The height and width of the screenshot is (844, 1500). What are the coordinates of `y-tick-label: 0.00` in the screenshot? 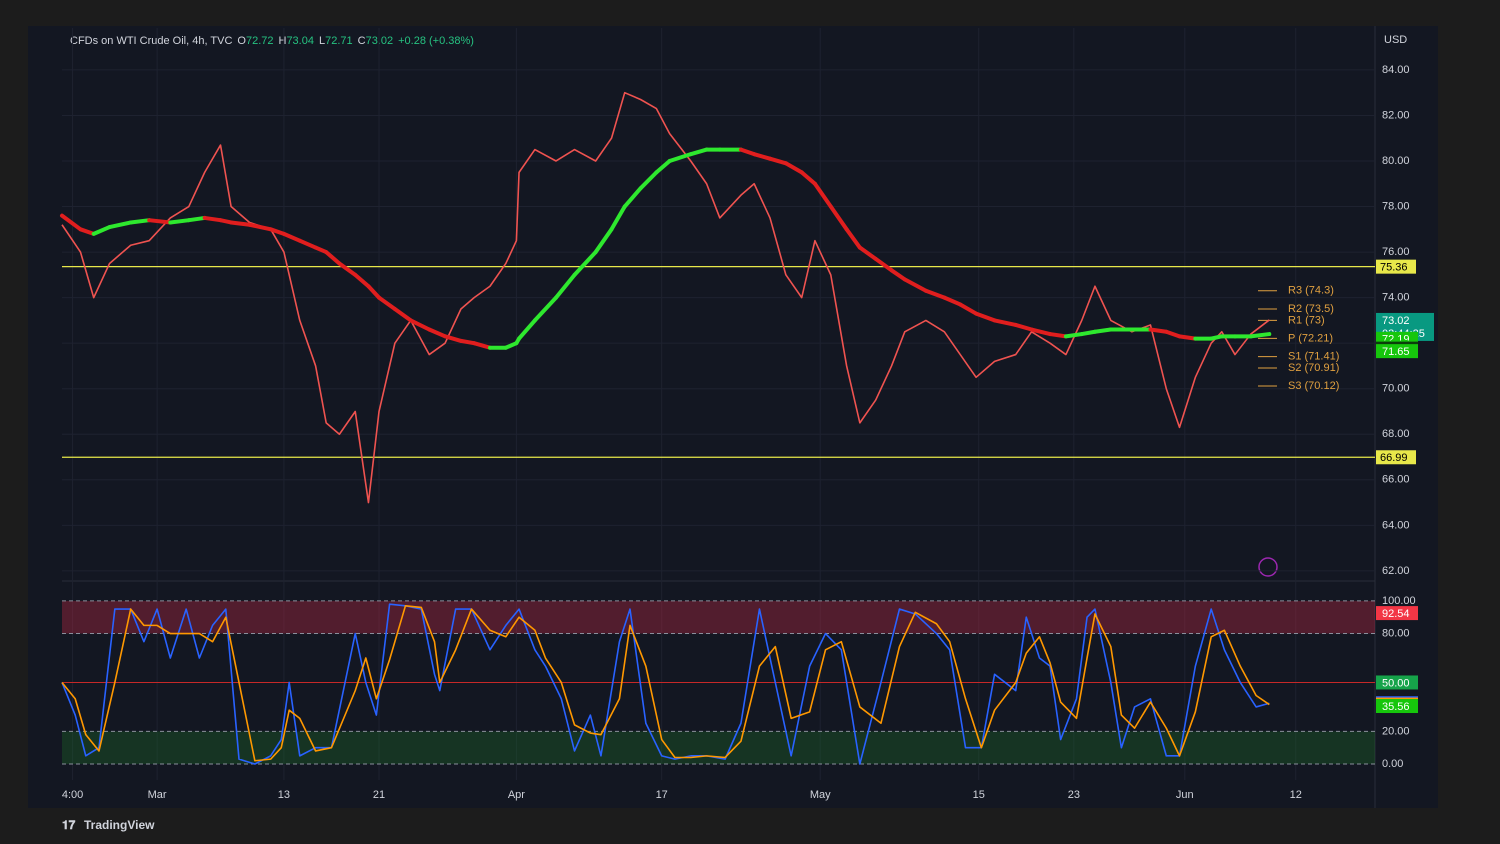 It's located at (1392, 764).